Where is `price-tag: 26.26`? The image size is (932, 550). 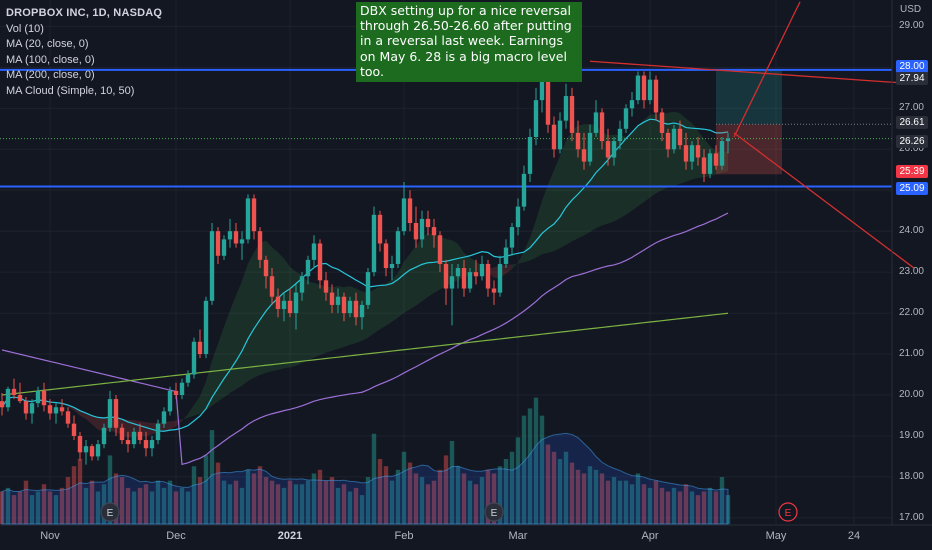 price-tag: 26.26 is located at coordinates (912, 141).